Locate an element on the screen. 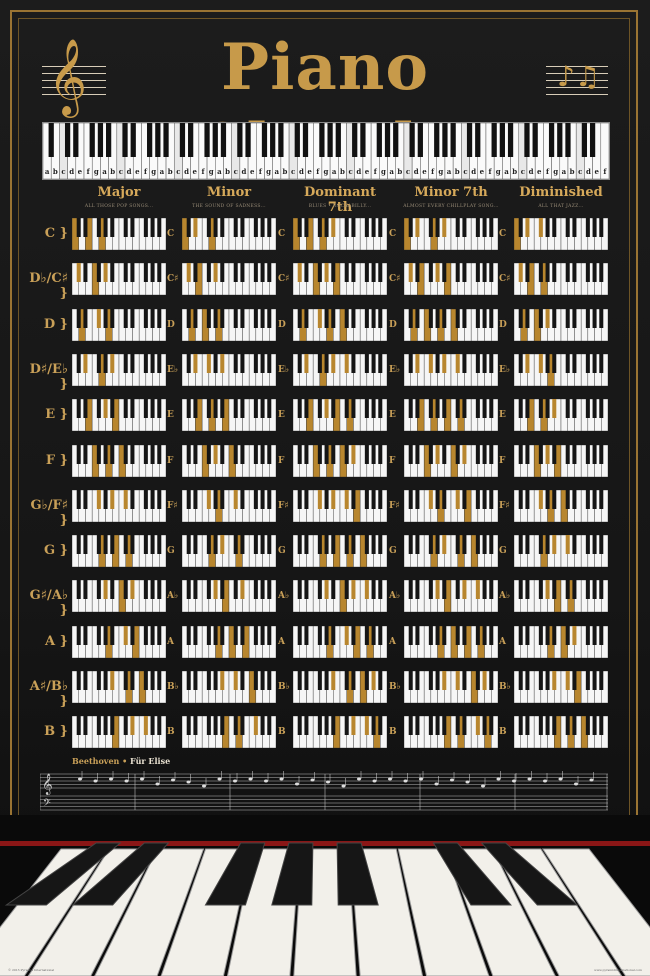 The image size is (650, 976). chord-name: C is located at coordinates (503, 234).